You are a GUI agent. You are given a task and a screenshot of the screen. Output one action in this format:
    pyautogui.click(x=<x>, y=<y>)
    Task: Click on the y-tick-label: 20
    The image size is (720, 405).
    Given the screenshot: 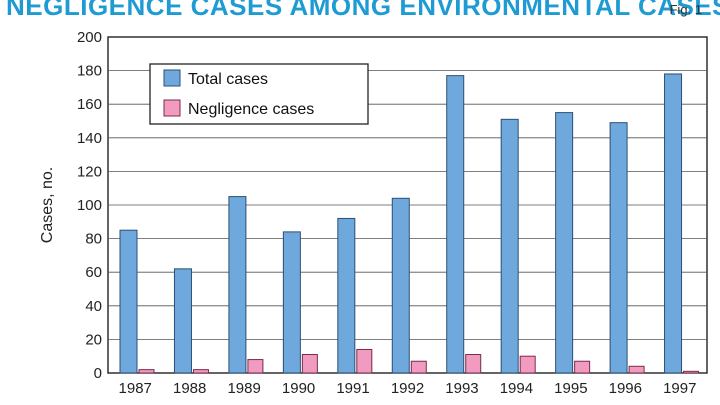 What is the action you would take?
    pyautogui.click(x=93, y=339)
    